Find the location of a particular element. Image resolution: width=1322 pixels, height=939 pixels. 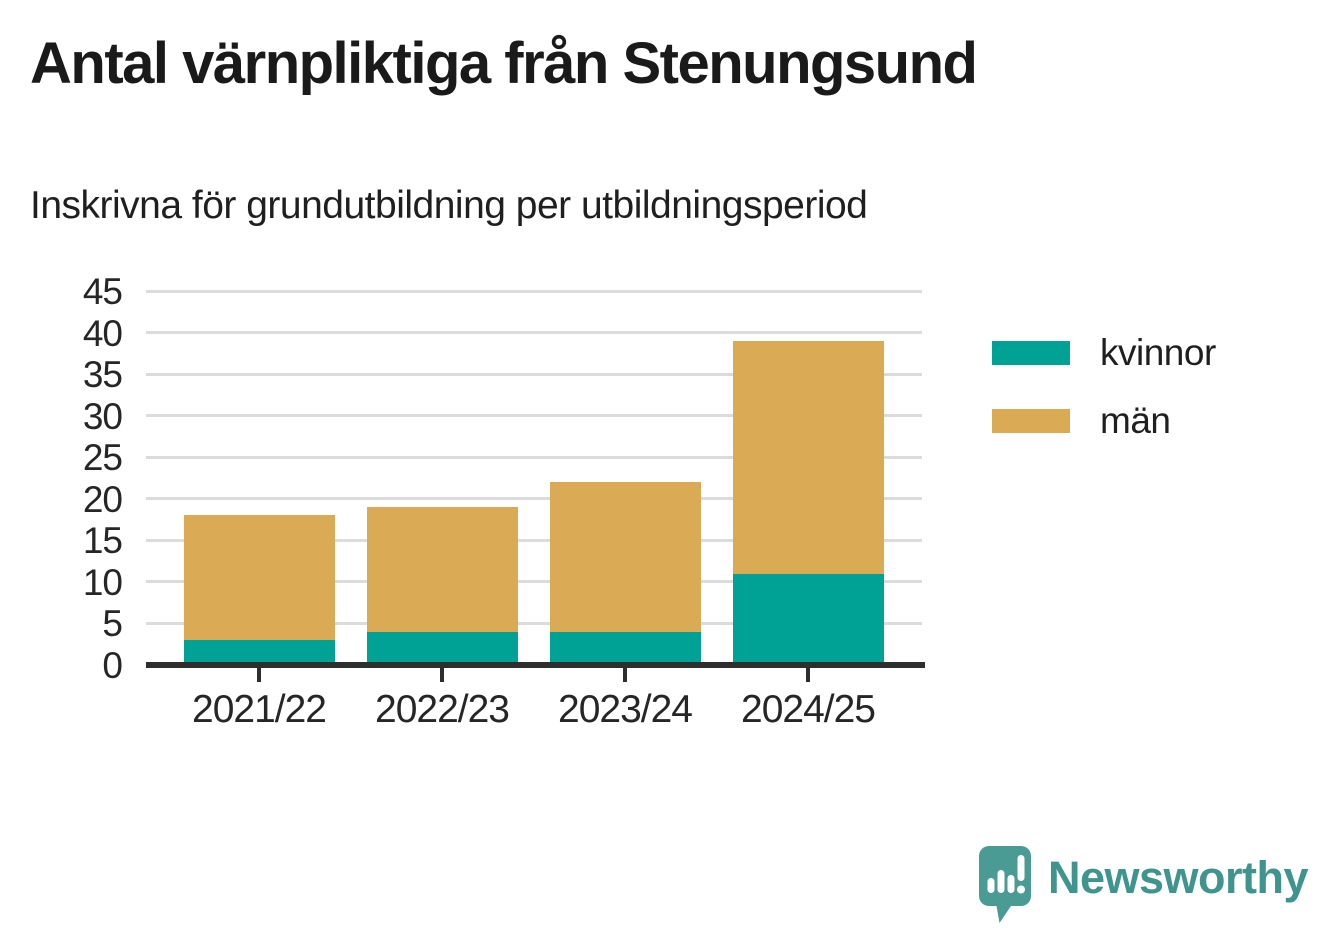

y-tick-label: 40 is located at coordinates (102, 333).